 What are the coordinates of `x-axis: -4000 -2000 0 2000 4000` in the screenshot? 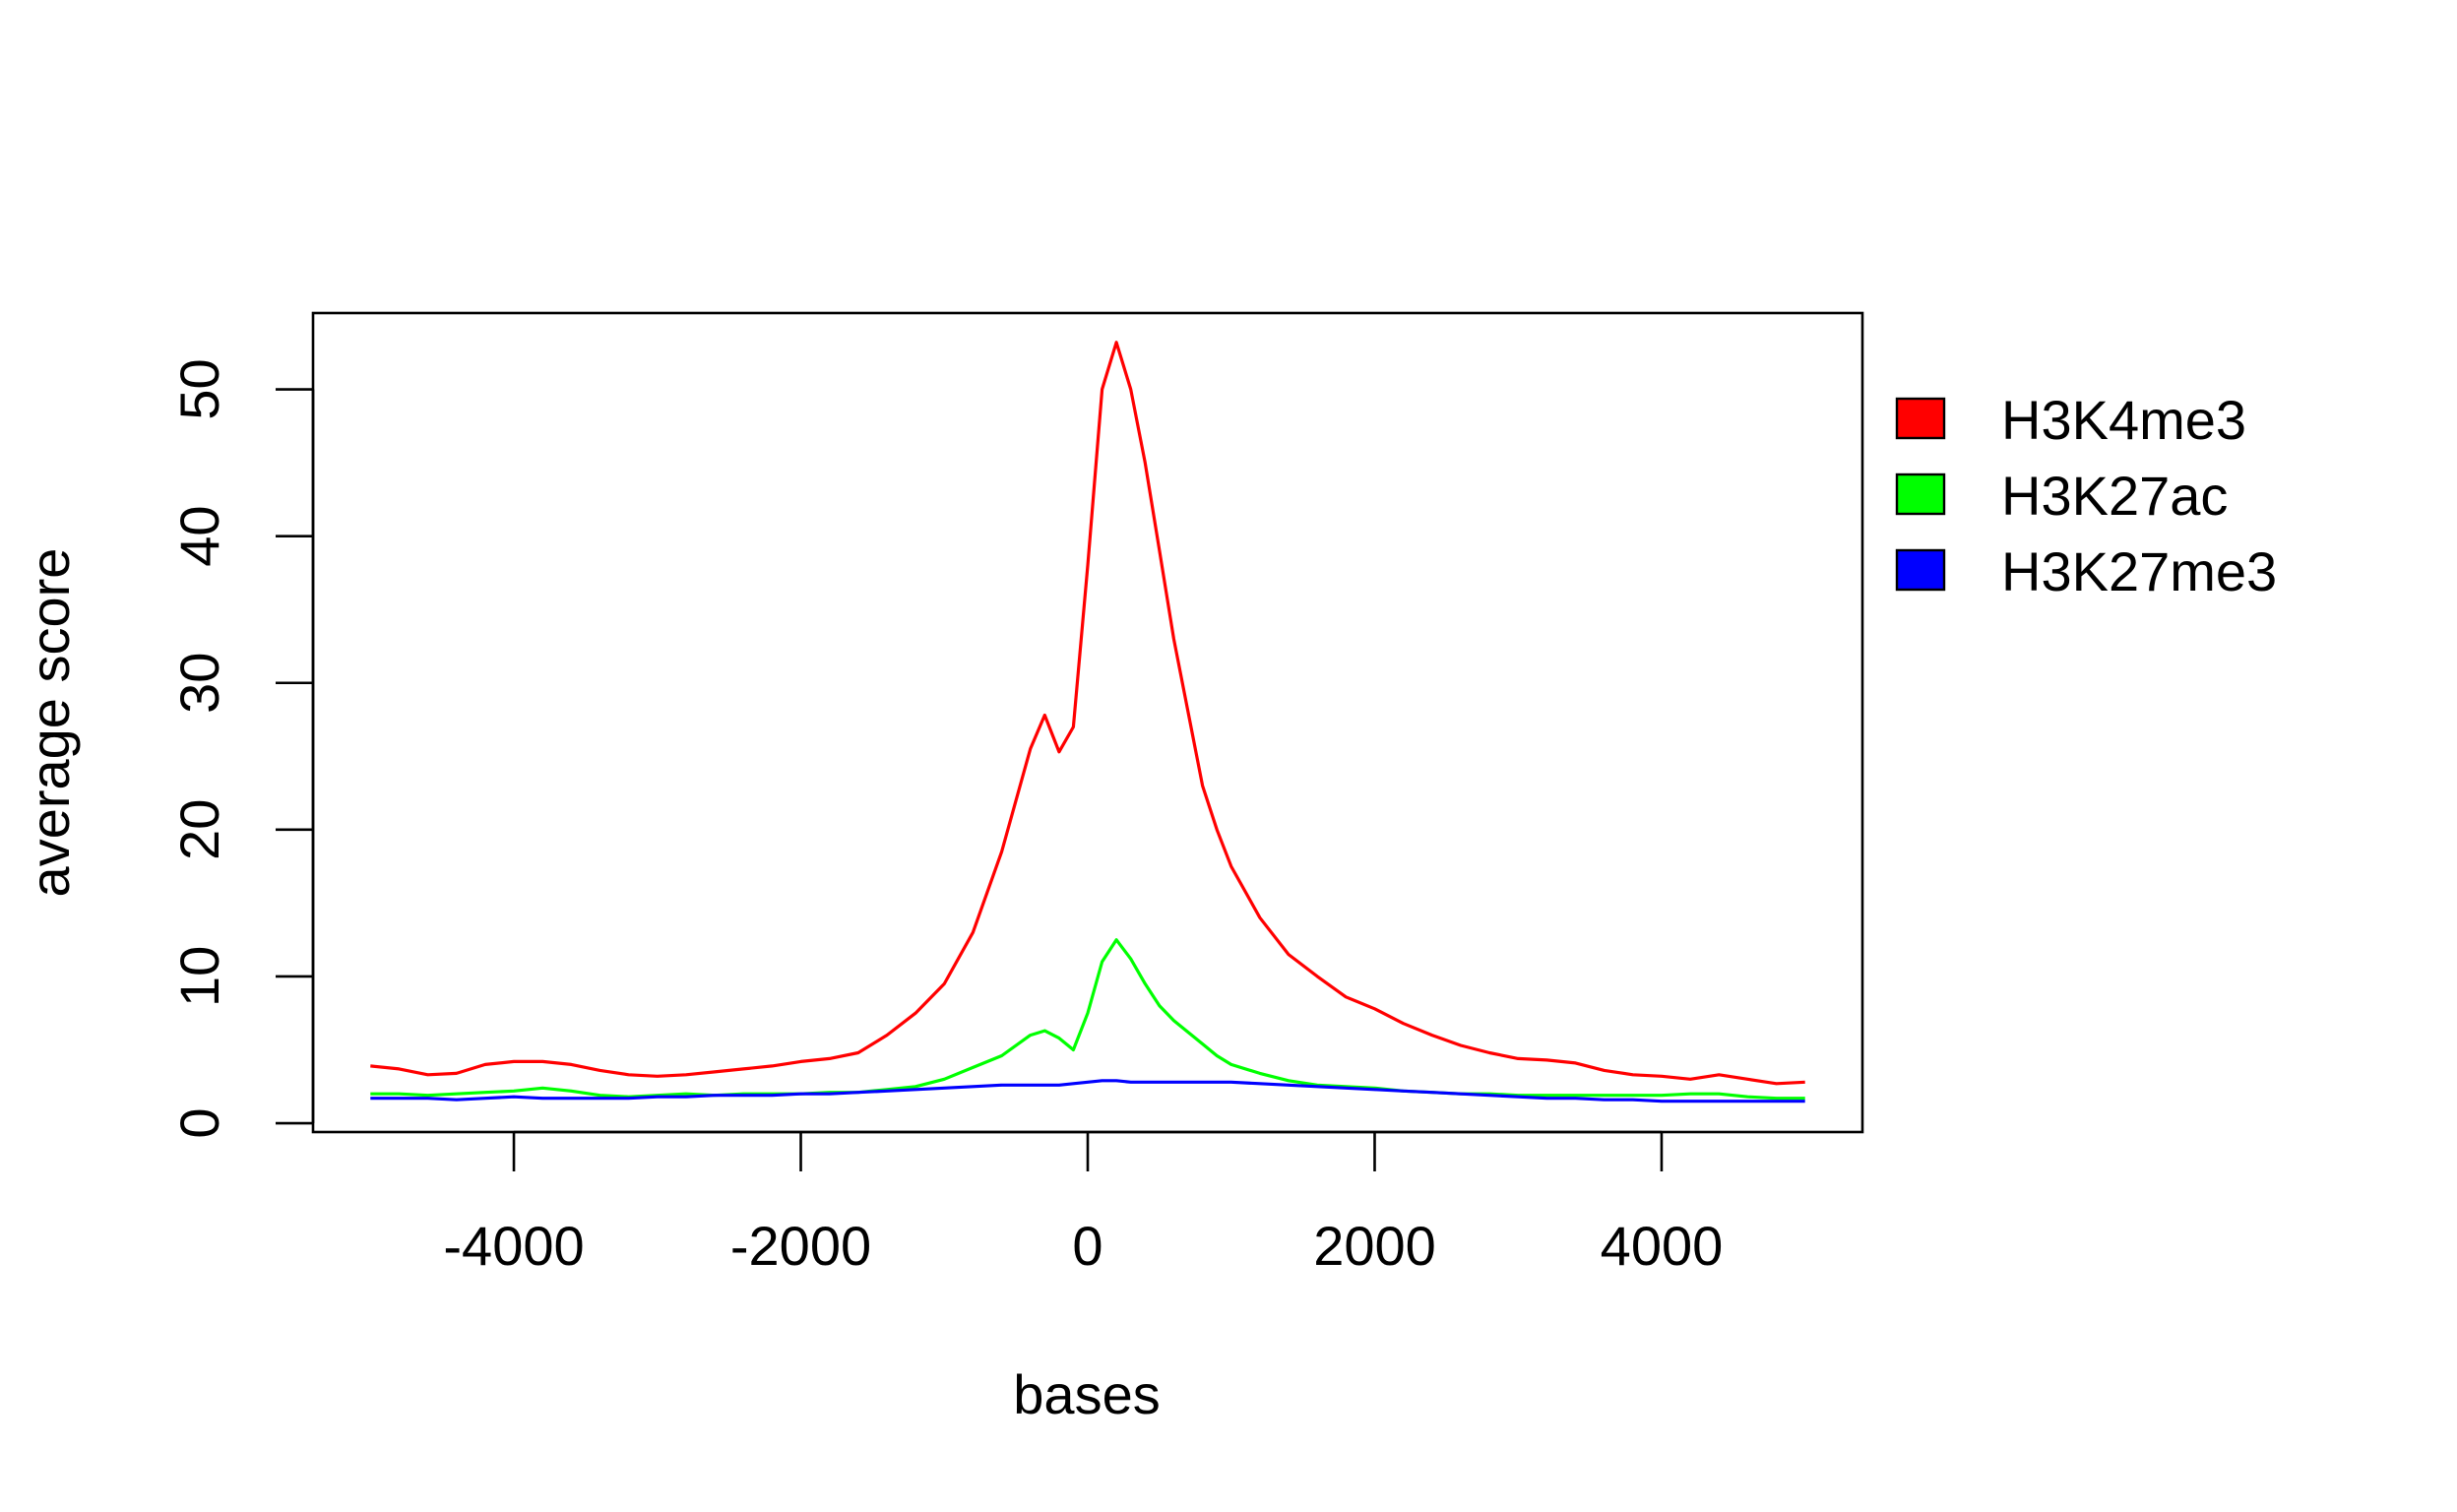 It's located at (1083, 1203).